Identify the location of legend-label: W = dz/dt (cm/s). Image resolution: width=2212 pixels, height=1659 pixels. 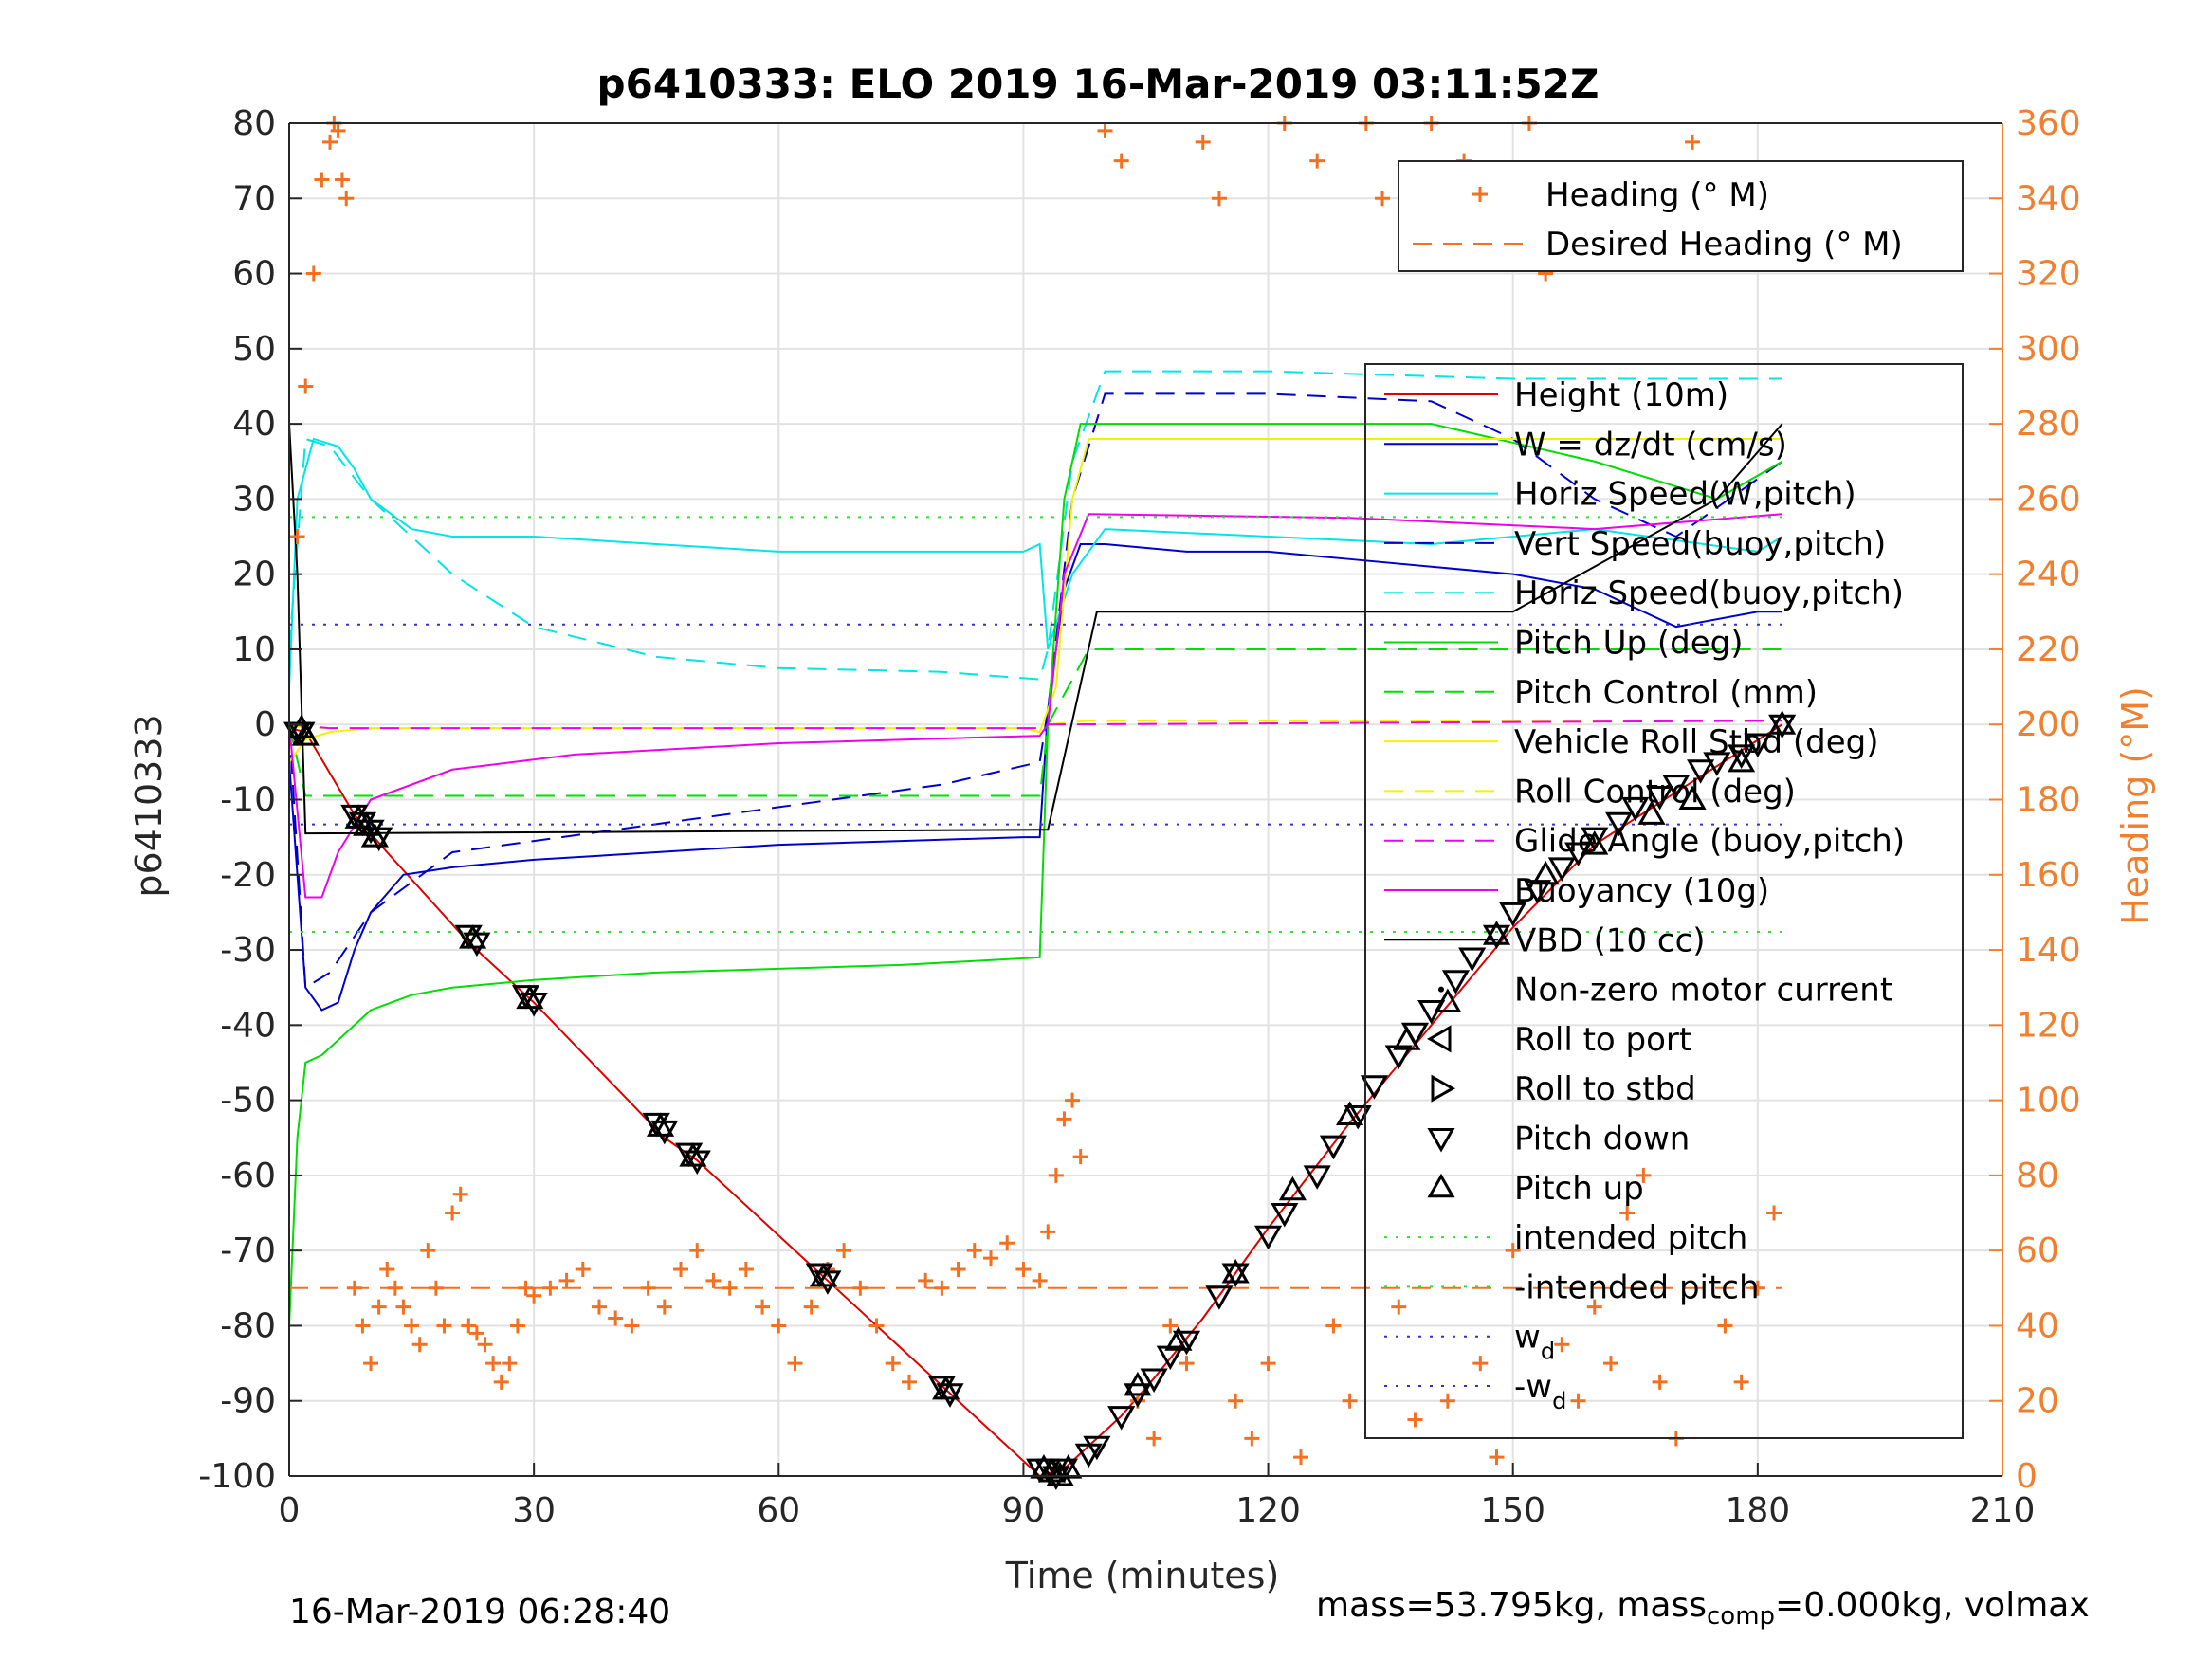
(1650, 445).